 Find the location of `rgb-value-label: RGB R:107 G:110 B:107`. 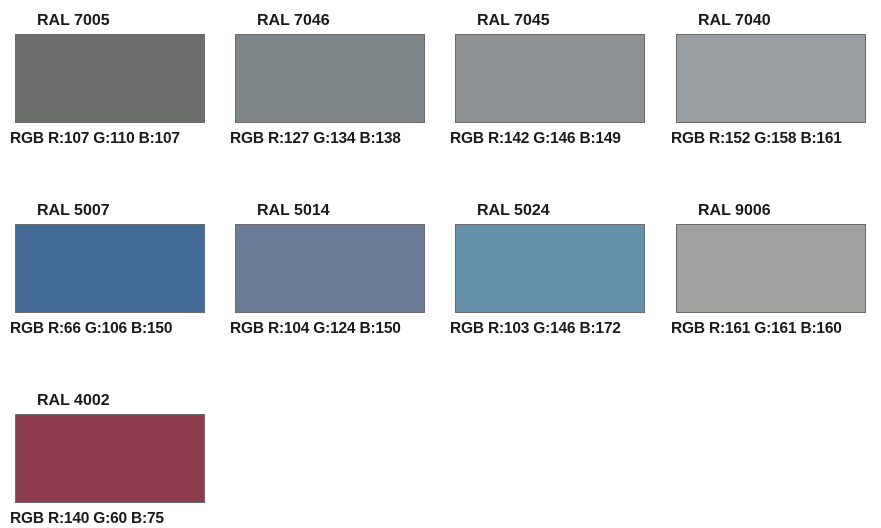

rgb-value-label: RGB R:107 G:110 B:107 is located at coordinates (95, 138).